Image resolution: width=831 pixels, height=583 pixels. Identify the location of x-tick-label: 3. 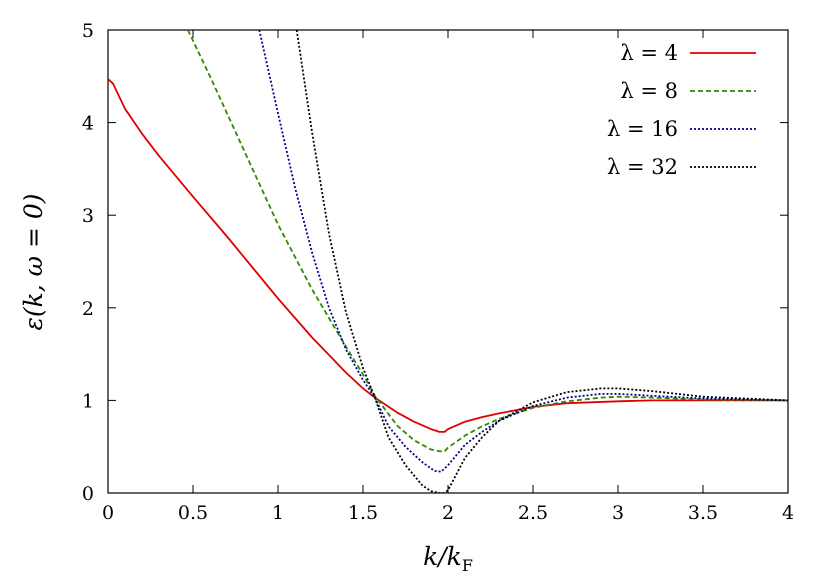
(618, 513).